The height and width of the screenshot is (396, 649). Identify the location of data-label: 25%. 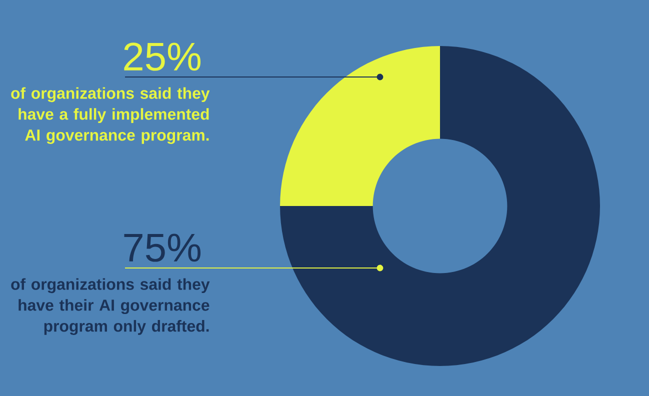
(162, 56).